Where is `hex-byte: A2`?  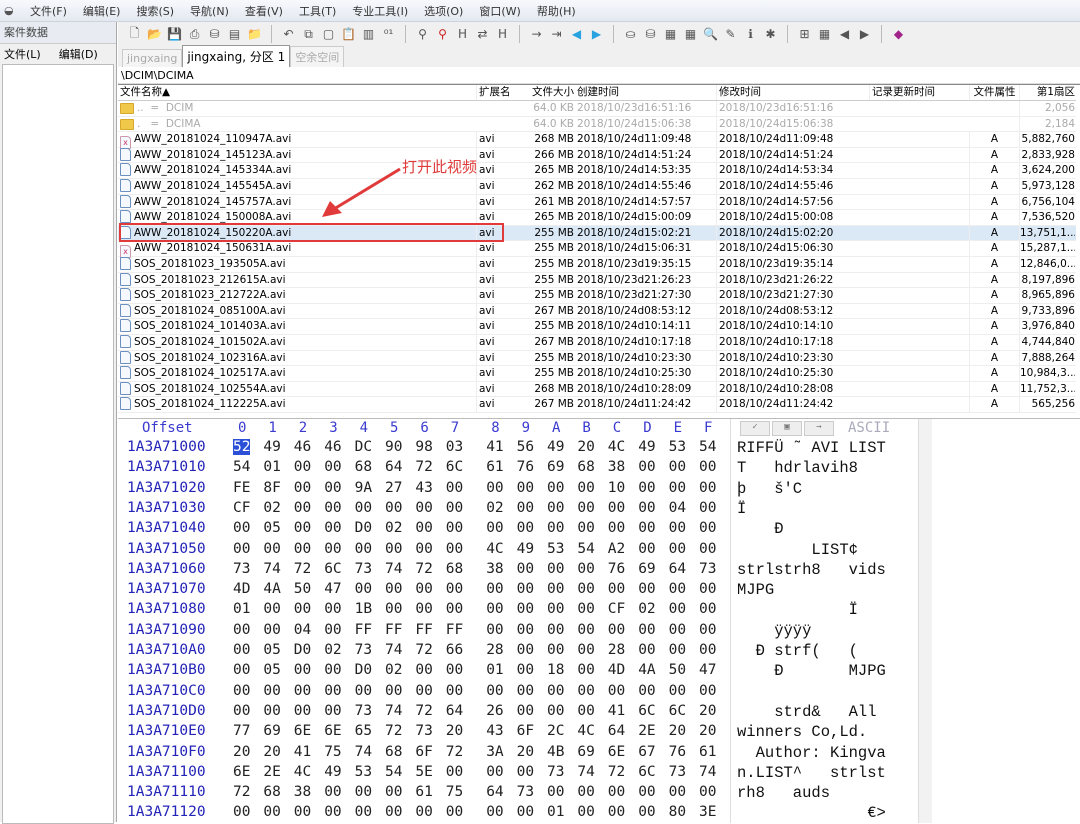
hex-byte: A2 is located at coordinates (616, 548).